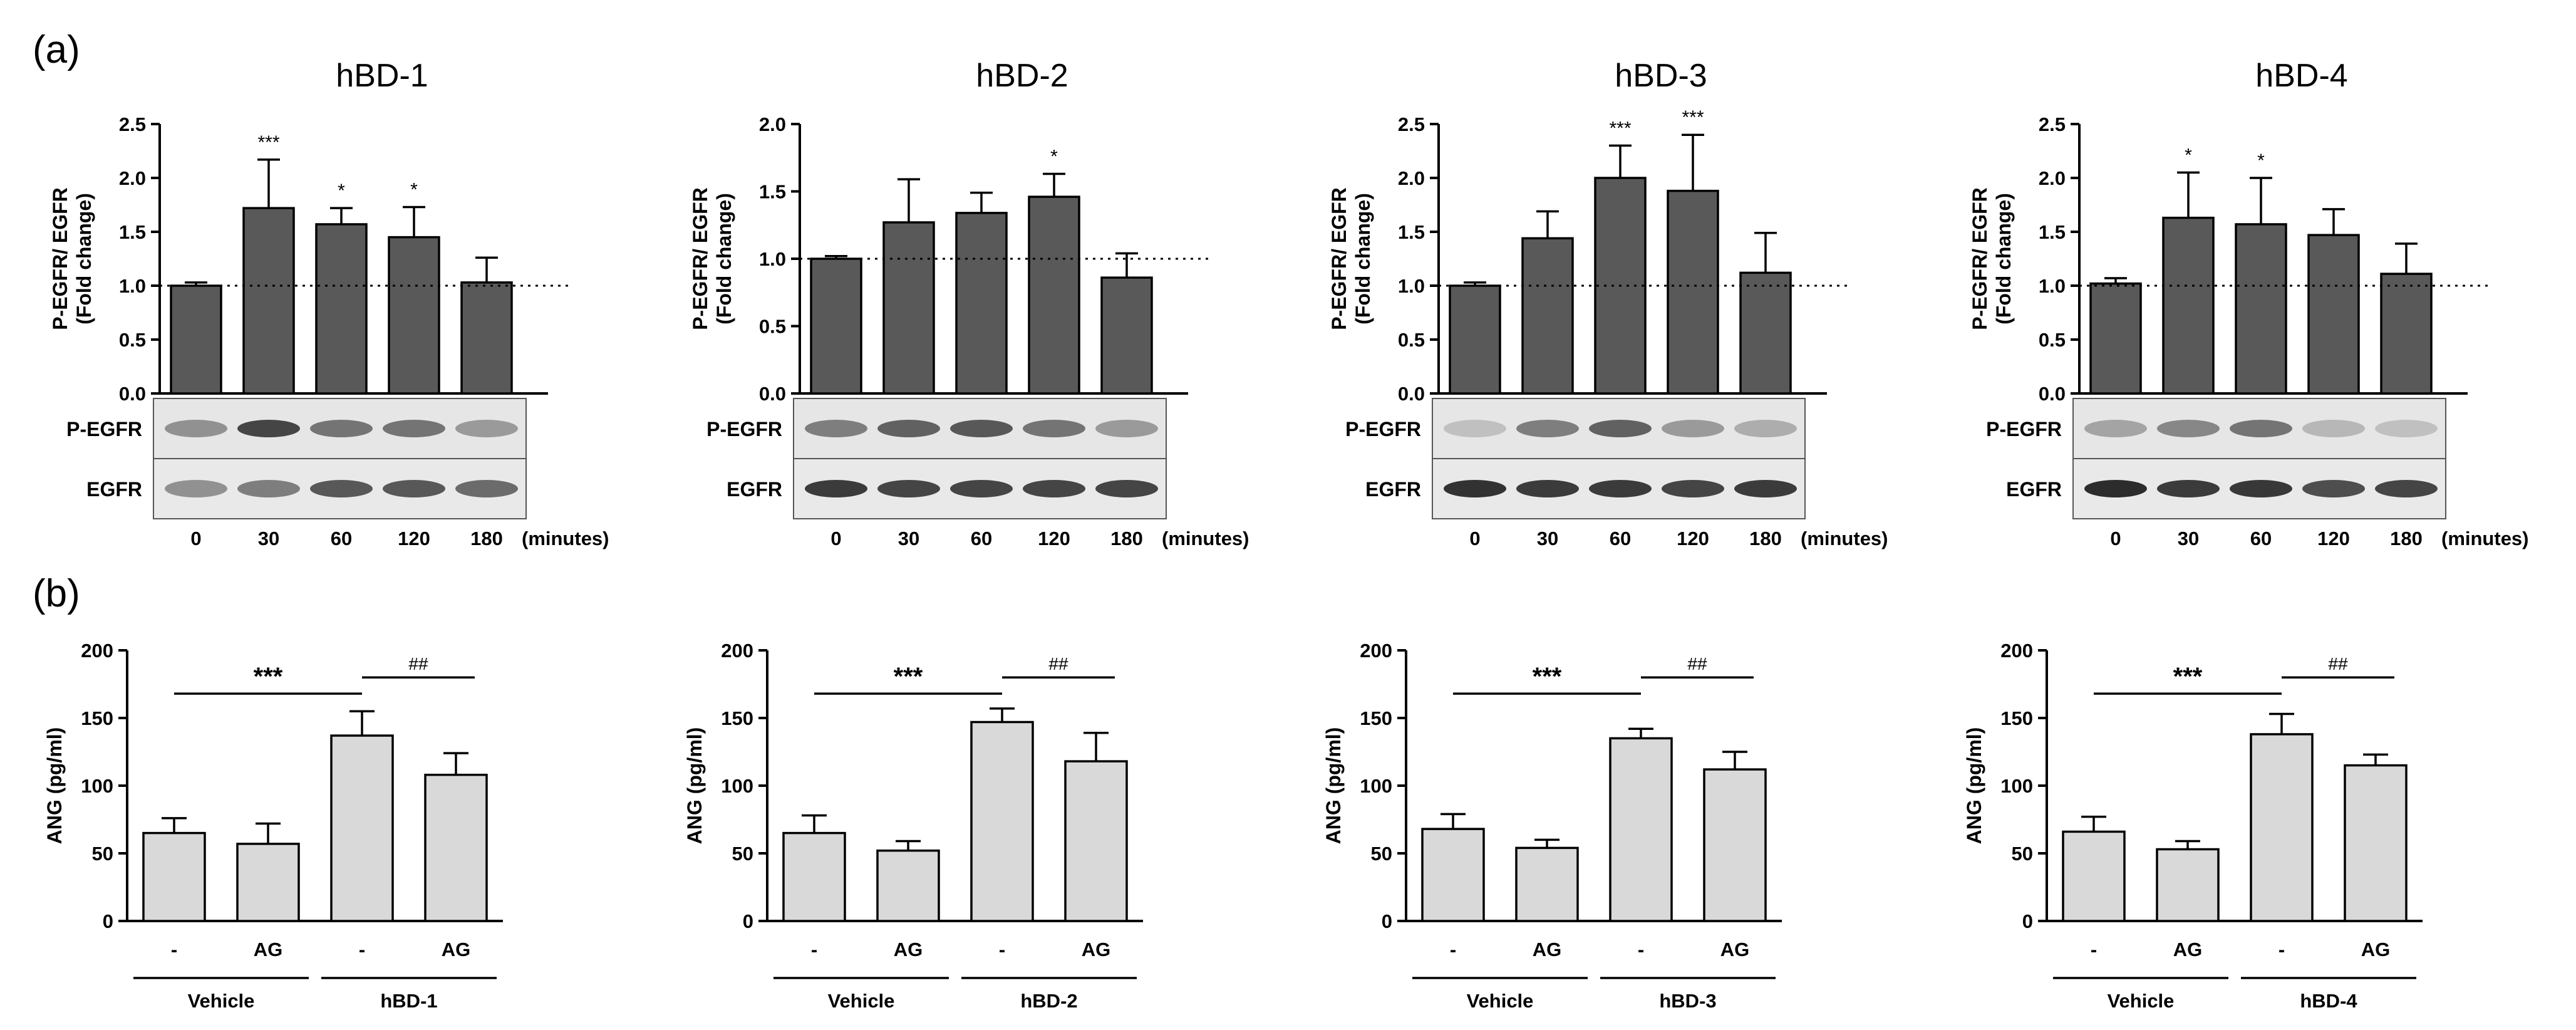  I want to click on y-tick-label: 200, so click(737, 651).